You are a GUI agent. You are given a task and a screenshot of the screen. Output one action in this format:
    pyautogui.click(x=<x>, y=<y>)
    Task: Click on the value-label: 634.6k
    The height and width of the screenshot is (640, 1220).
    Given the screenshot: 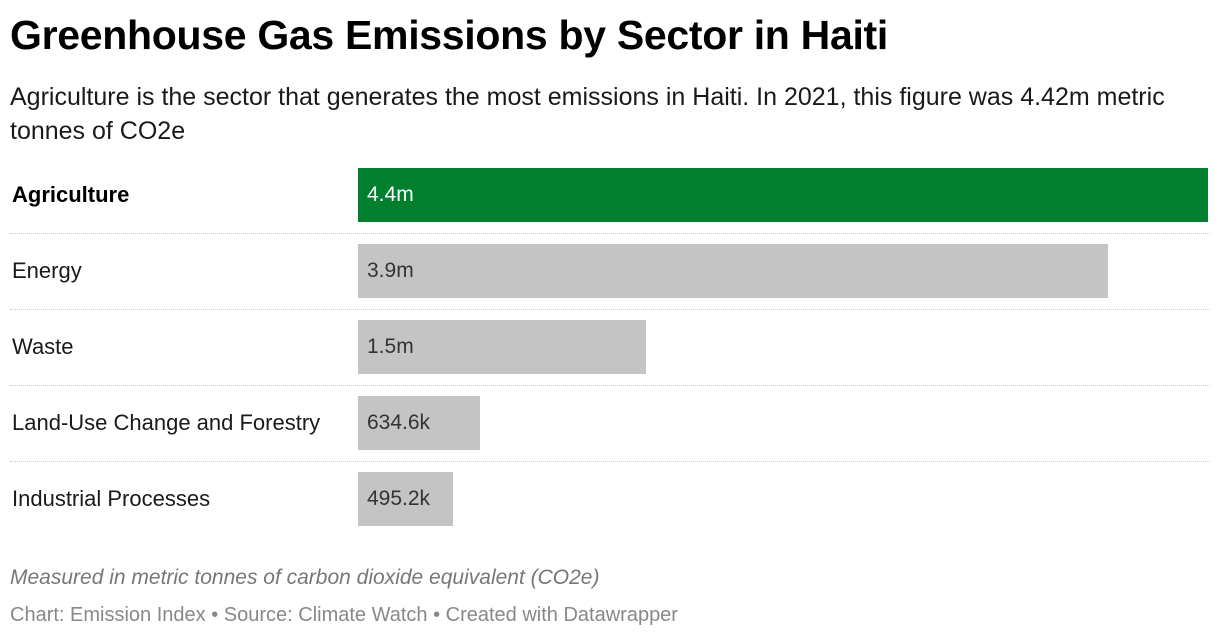 What is the action you would take?
    pyautogui.click(x=399, y=422)
    